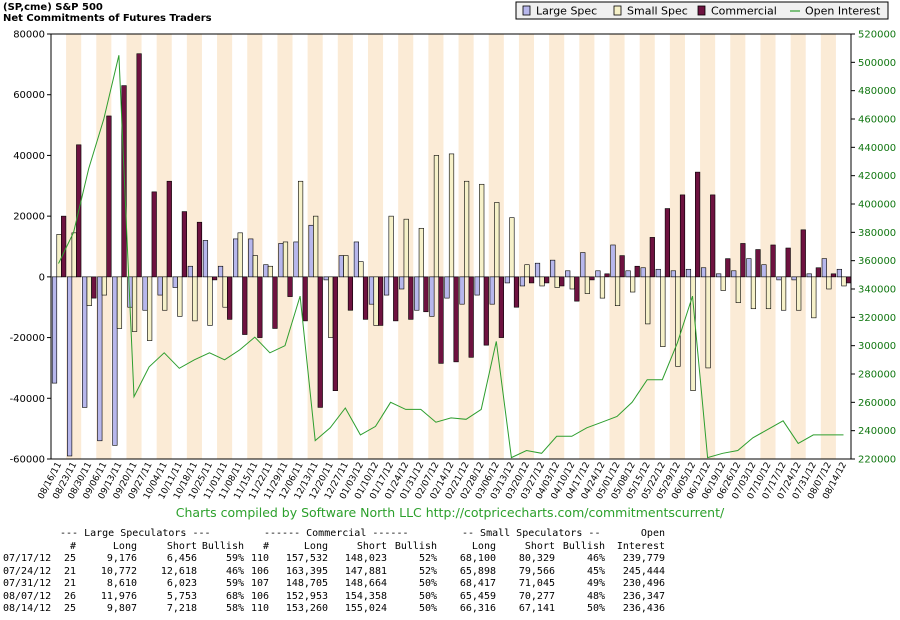 This screenshot has width=900, height=620. I want to click on row-cell: 147,881, so click(365, 571).